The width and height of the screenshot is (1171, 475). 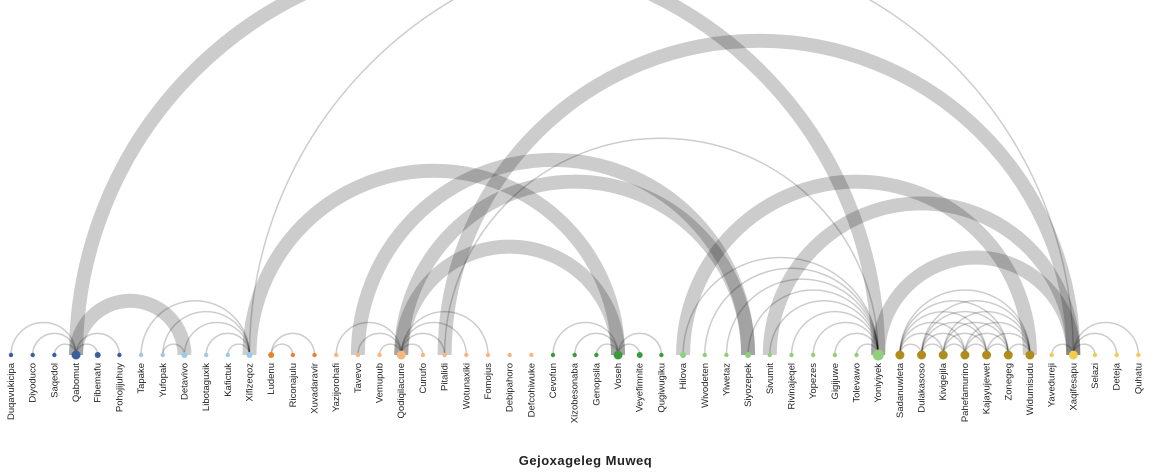 What do you see at coordinates (835, 381) in the screenshot?
I see `node-label: Gigijuwe` at bounding box center [835, 381].